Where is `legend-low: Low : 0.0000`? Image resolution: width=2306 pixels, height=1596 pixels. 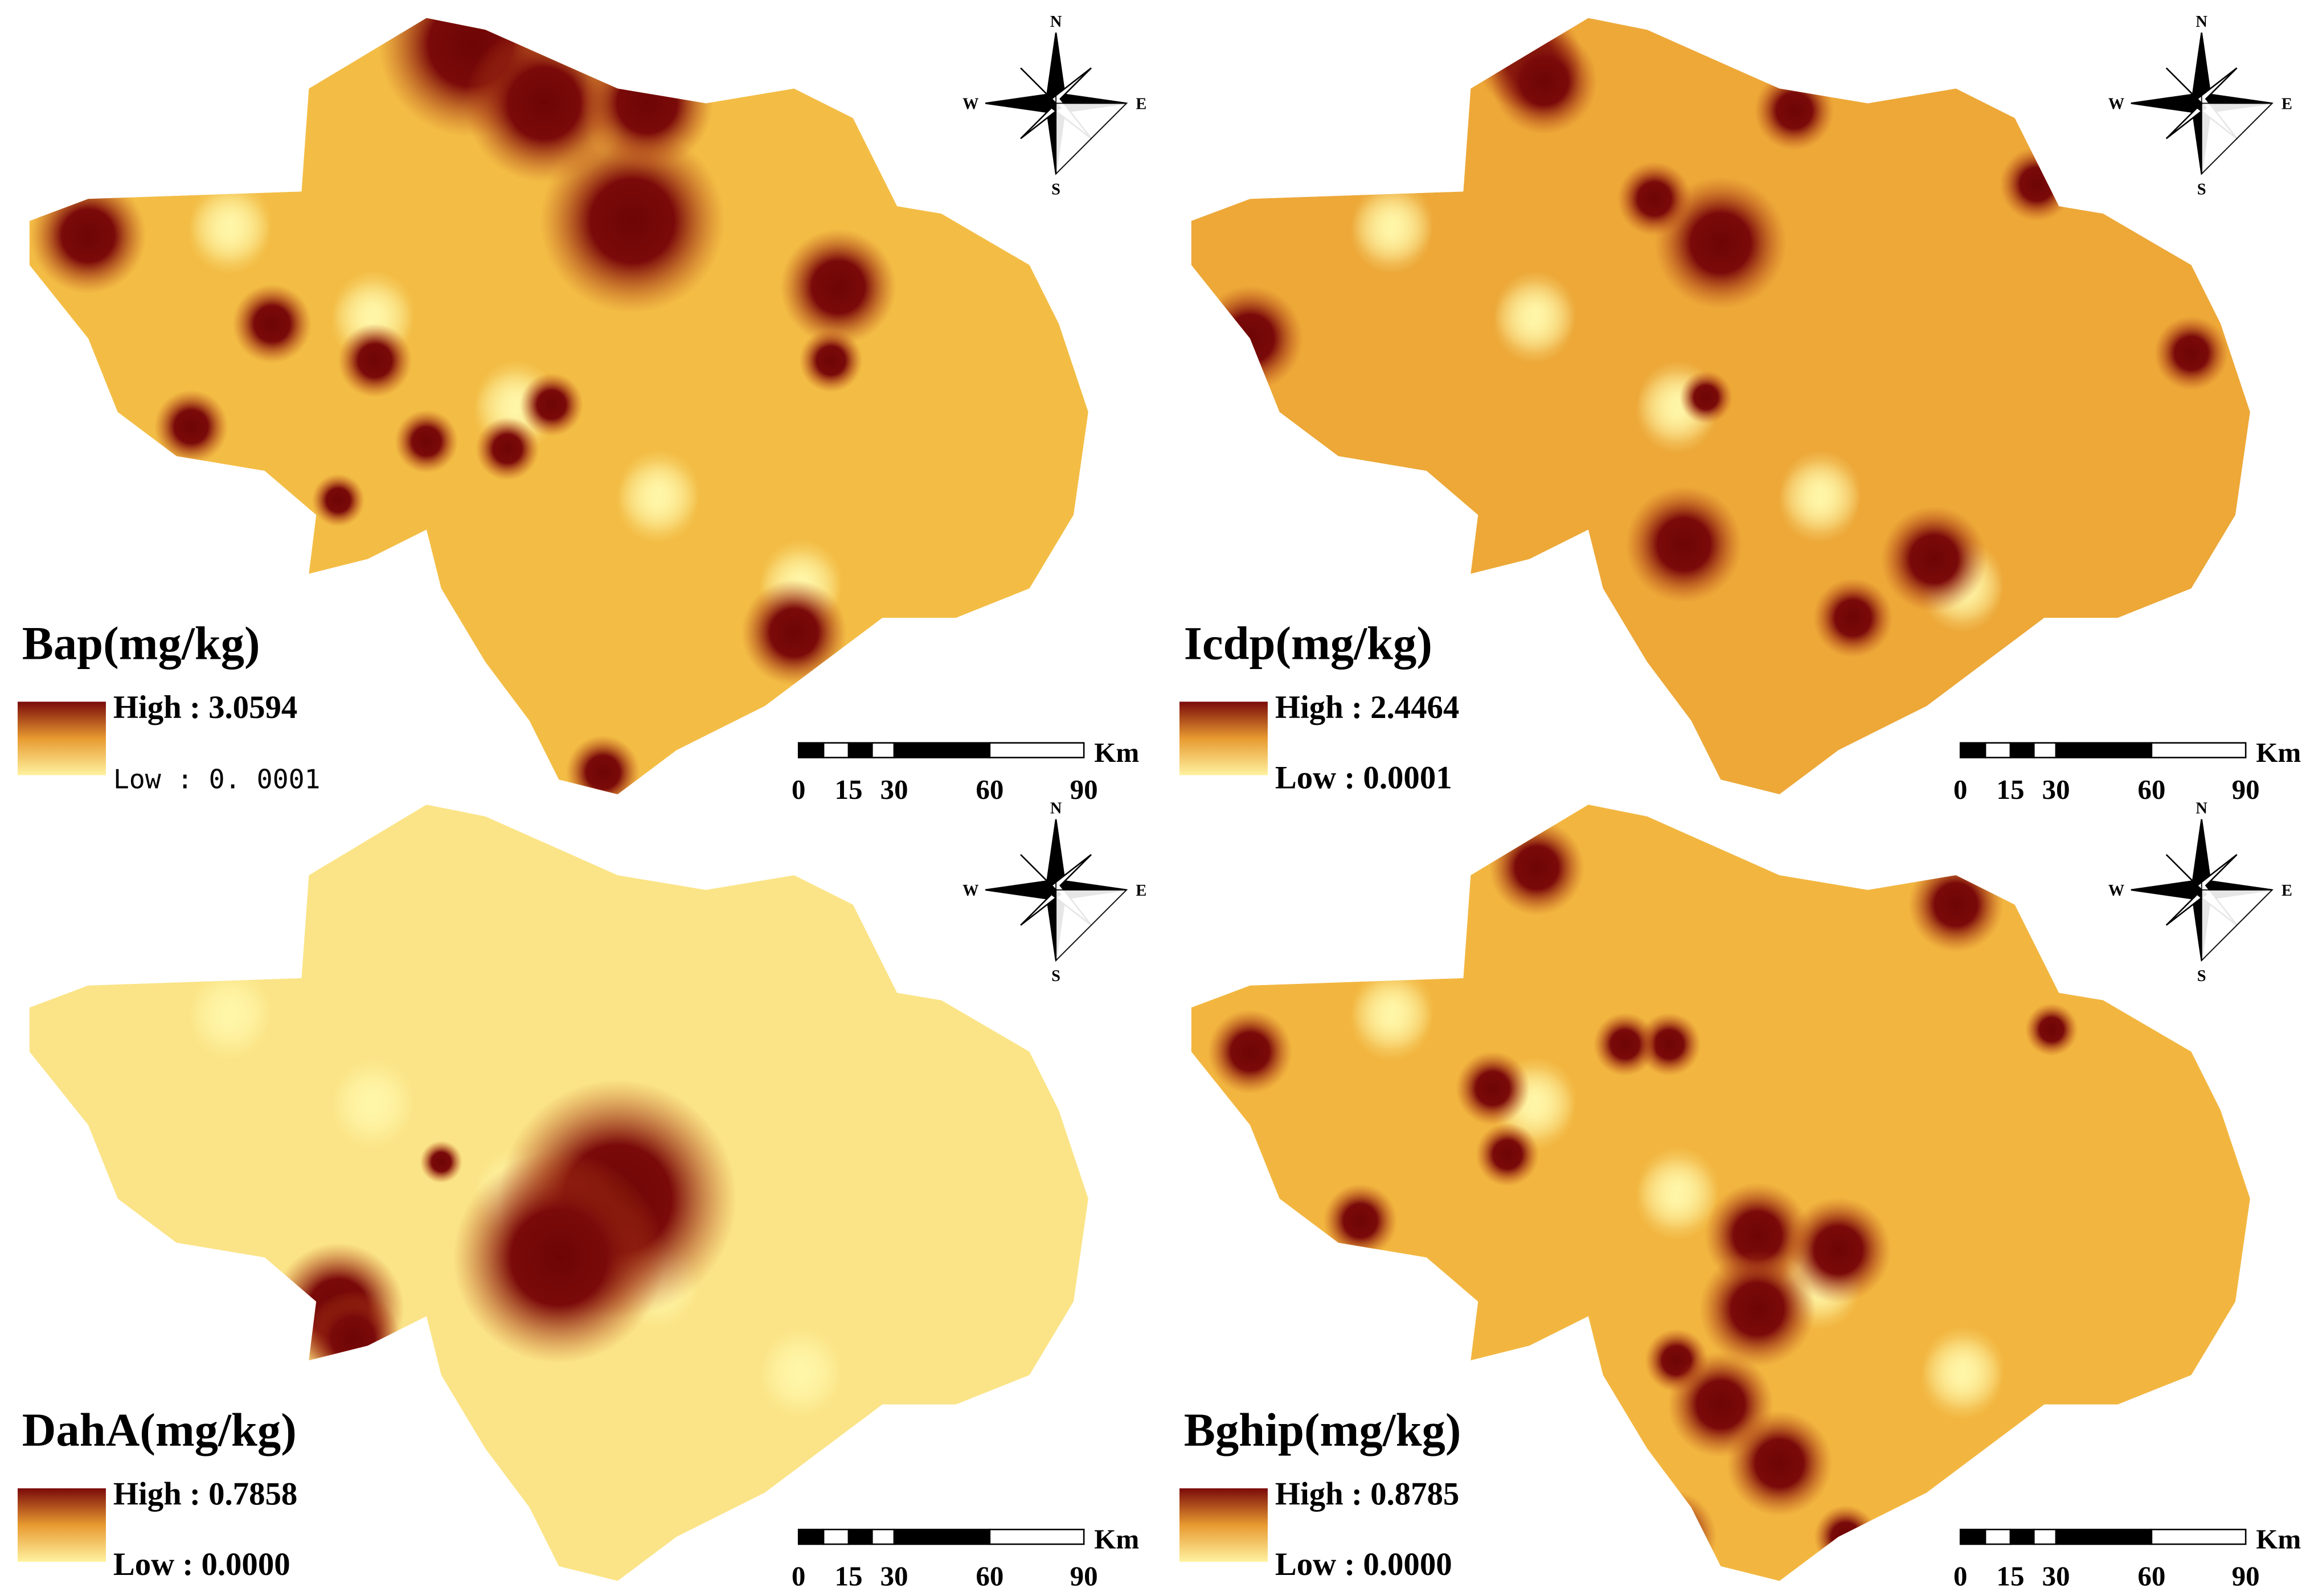 legend-low: Low : 0.0000 is located at coordinates (1363, 1564).